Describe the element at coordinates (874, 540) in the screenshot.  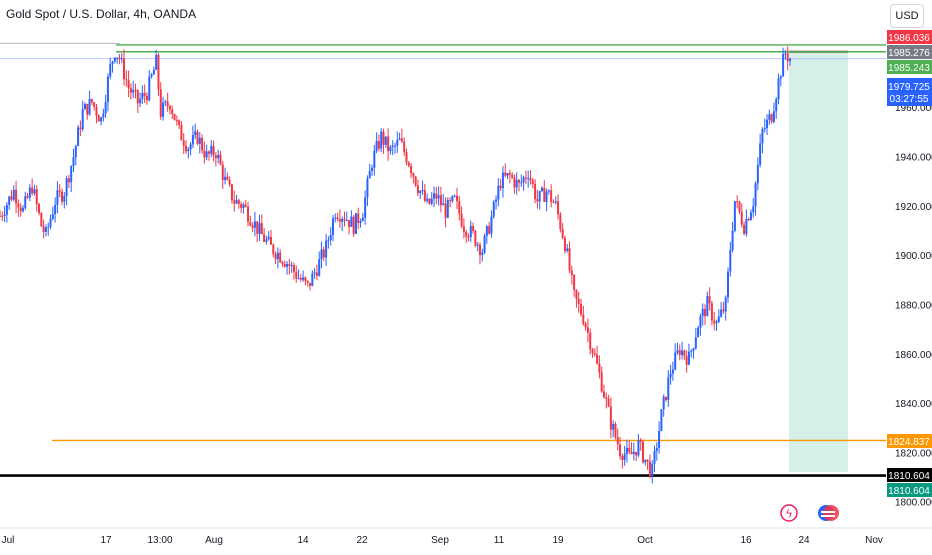
I see `x-tick-label: Nov` at that location.